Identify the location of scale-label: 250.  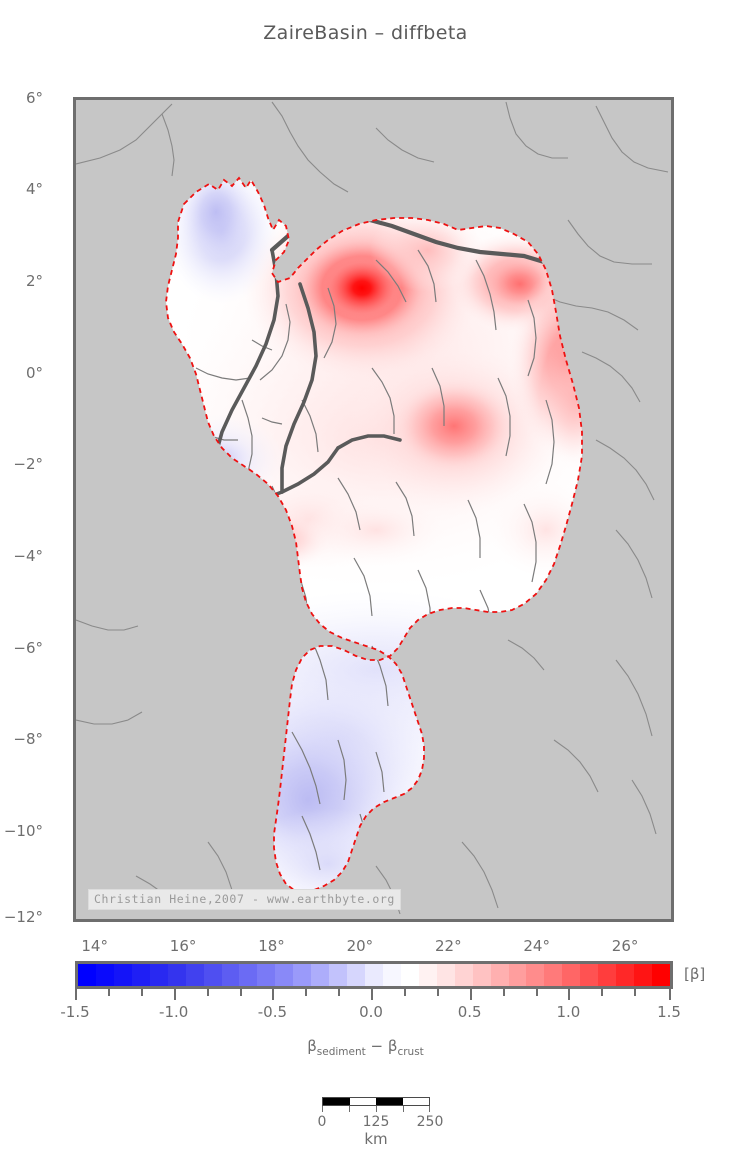
(430, 1122).